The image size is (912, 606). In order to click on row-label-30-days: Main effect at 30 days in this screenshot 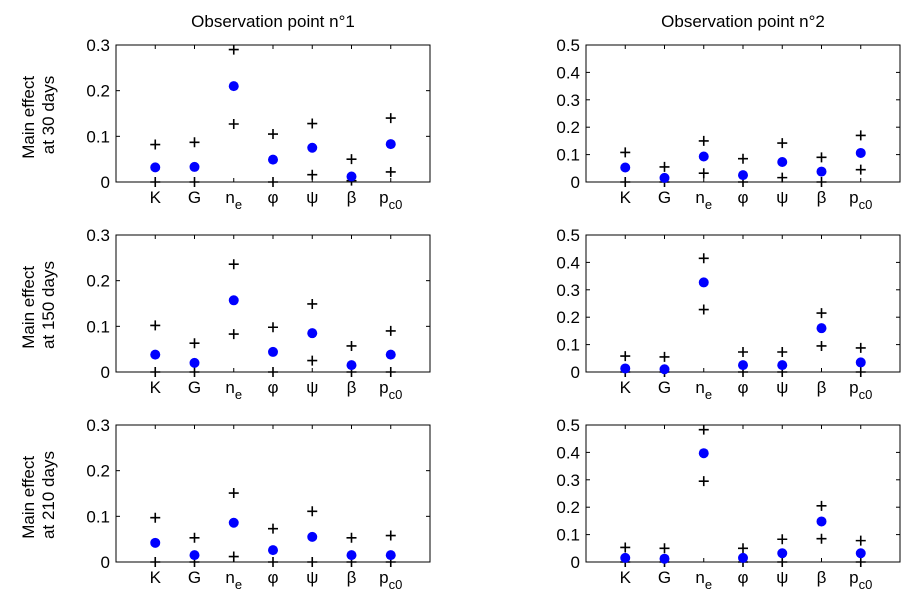, I will do `click(38, 115)`.